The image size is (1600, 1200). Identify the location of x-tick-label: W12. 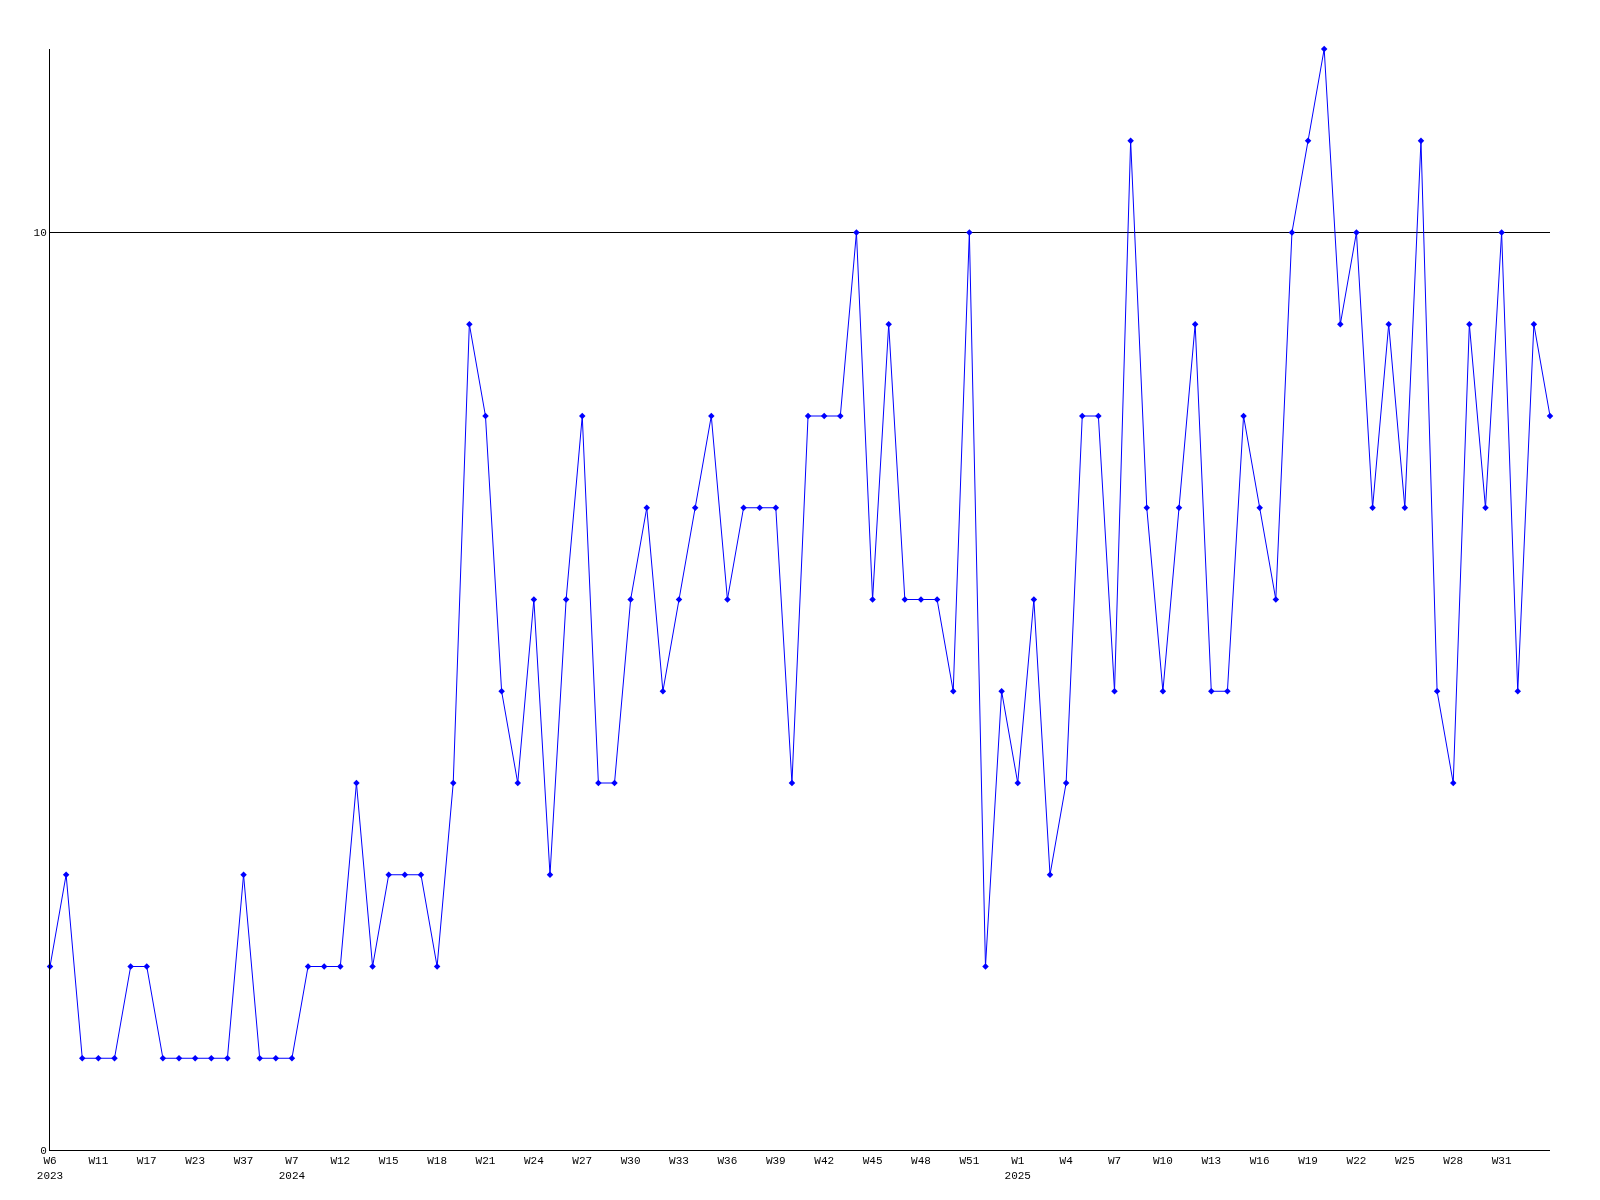
(340, 1161).